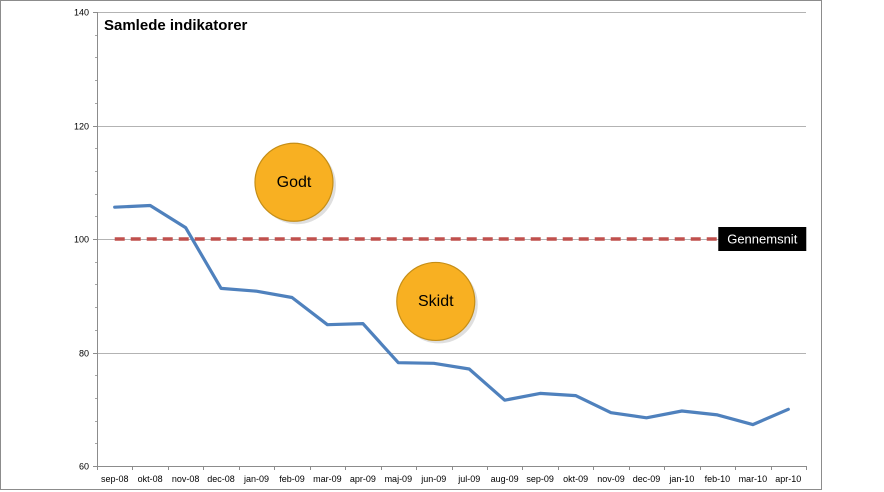 The width and height of the screenshot is (884, 492). Describe the element at coordinates (575, 479) in the screenshot. I see `x-tick-label: okt-09` at that location.